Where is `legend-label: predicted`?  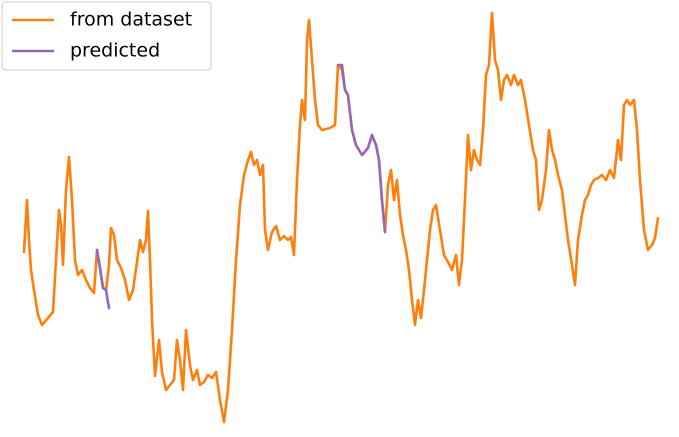
legend-label: predicted is located at coordinates (115, 51).